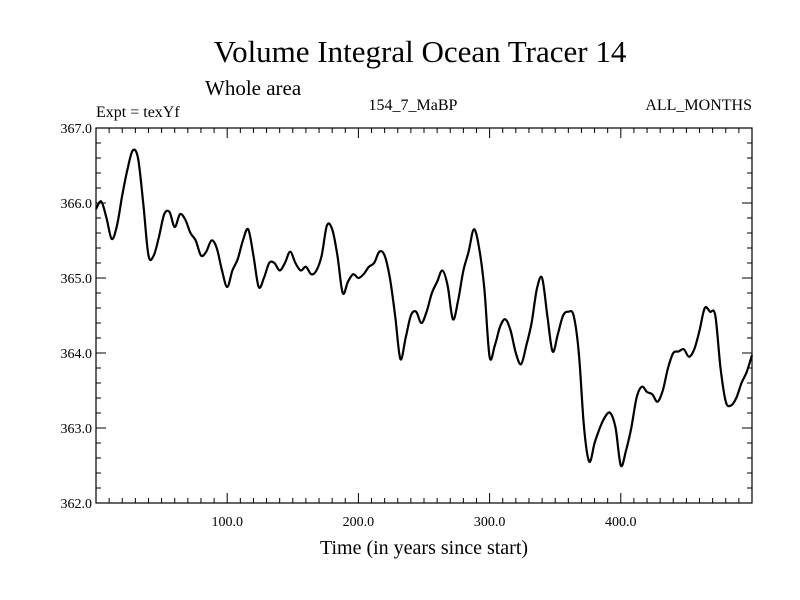 Image resolution: width=800 pixels, height=600 pixels. I want to click on experiment-label: Expt = texYf, so click(138, 112).